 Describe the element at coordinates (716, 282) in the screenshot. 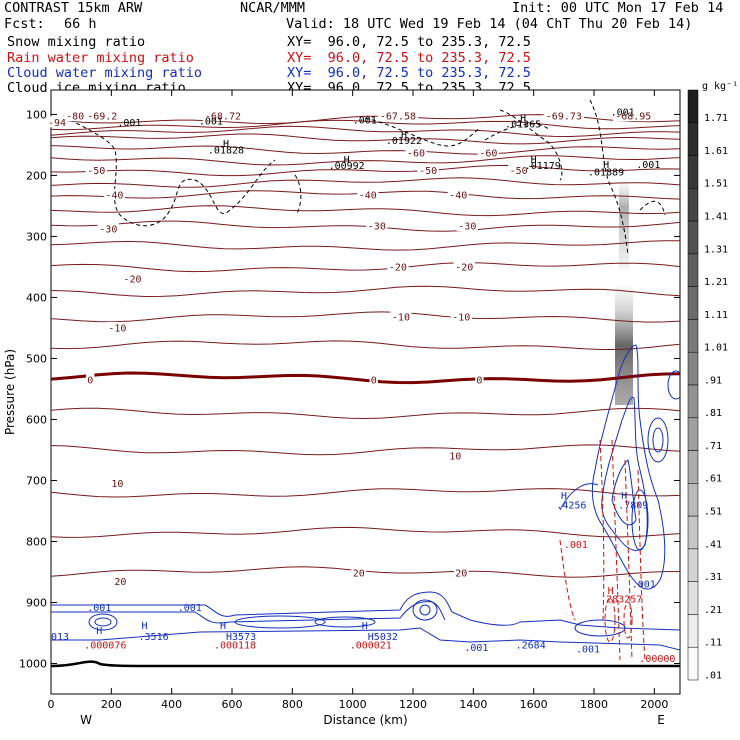

I see `colorbar-level-label: 1.21` at that location.